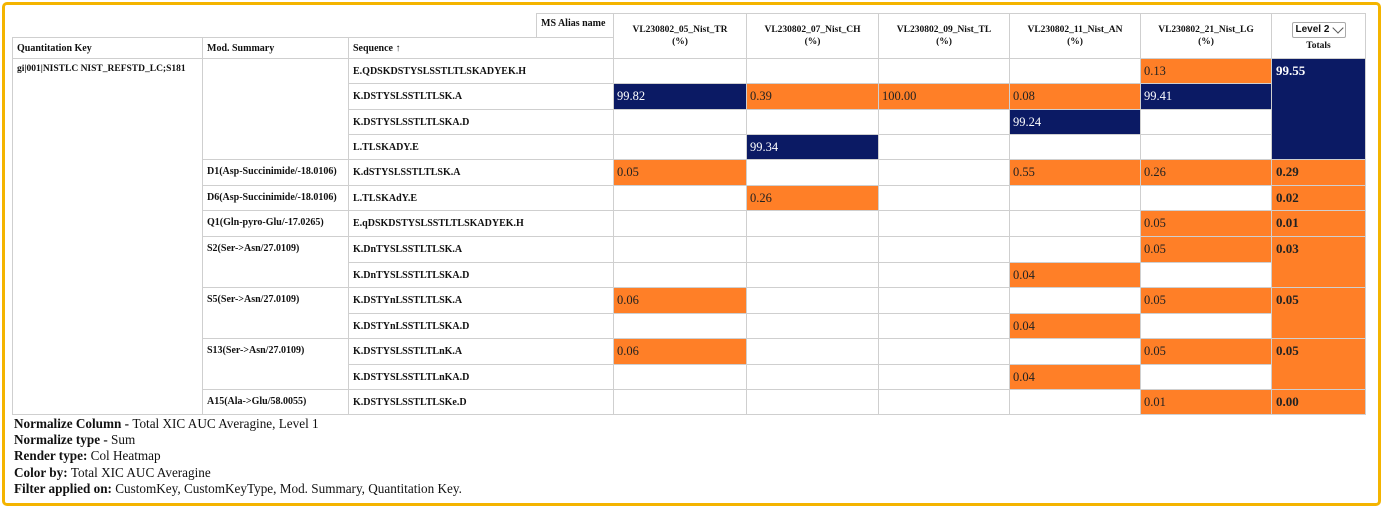 The height and width of the screenshot is (514, 1389). What do you see at coordinates (107, 48) in the screenshot?
I see `quant-key-header: Quantitation Key` at bounding box center [107, 48].